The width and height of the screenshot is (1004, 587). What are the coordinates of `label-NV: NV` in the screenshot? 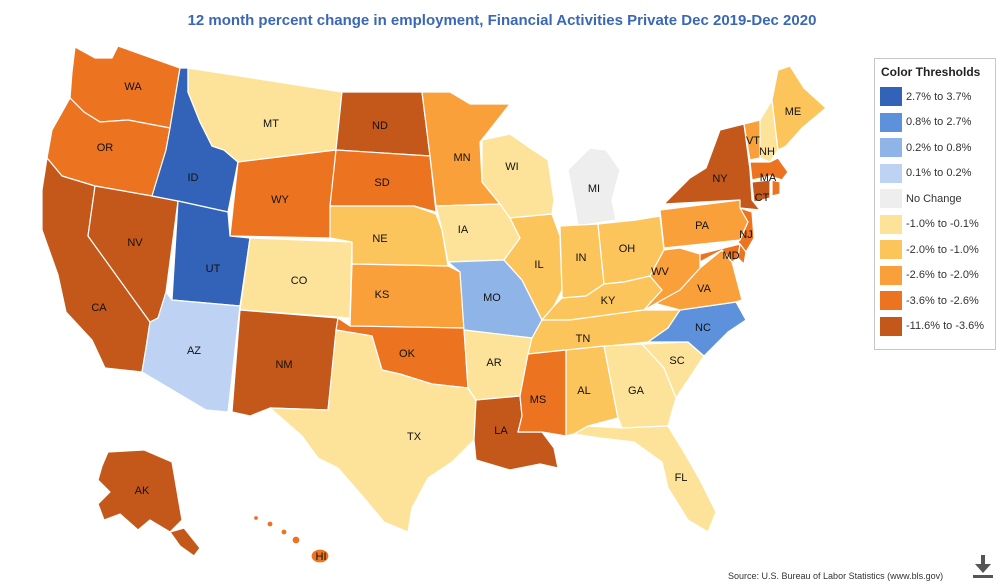 It's located at (135, 243).